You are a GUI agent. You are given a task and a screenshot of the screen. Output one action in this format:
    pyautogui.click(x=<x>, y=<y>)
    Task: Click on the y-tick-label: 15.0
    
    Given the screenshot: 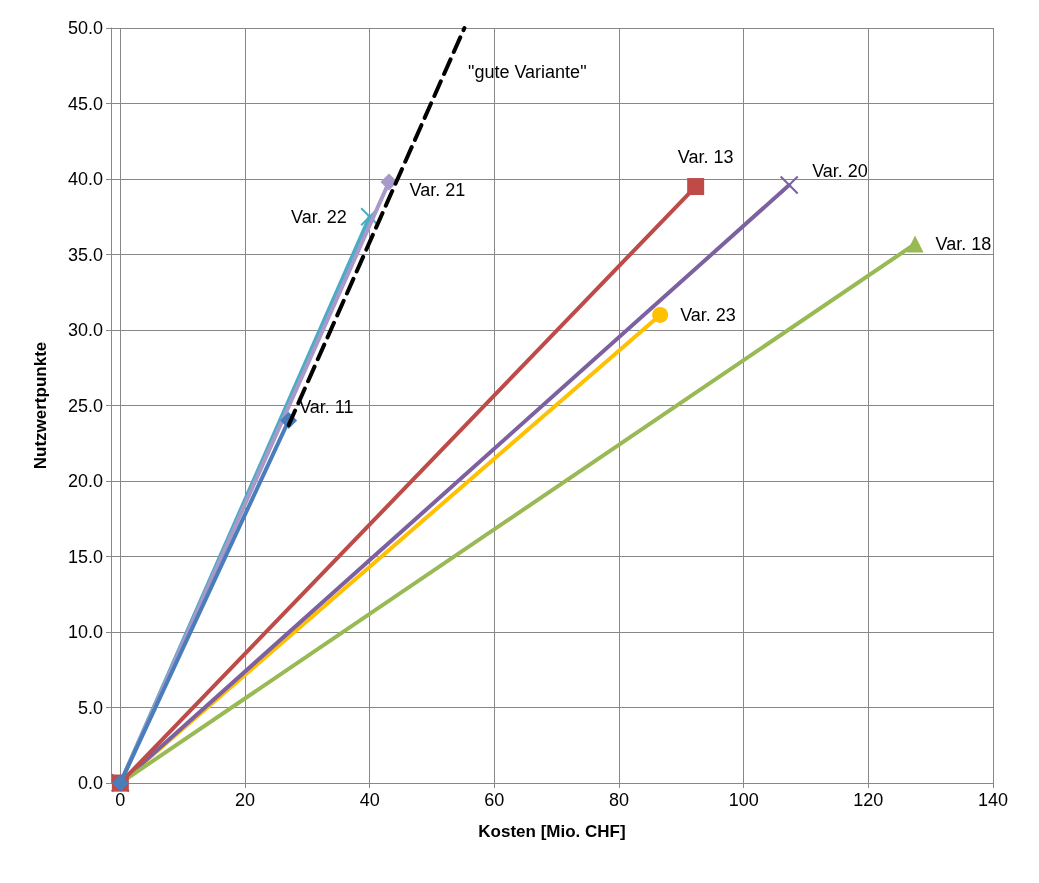 What is the action you would take?
    pyautogui.click(x=85, y=556)
    